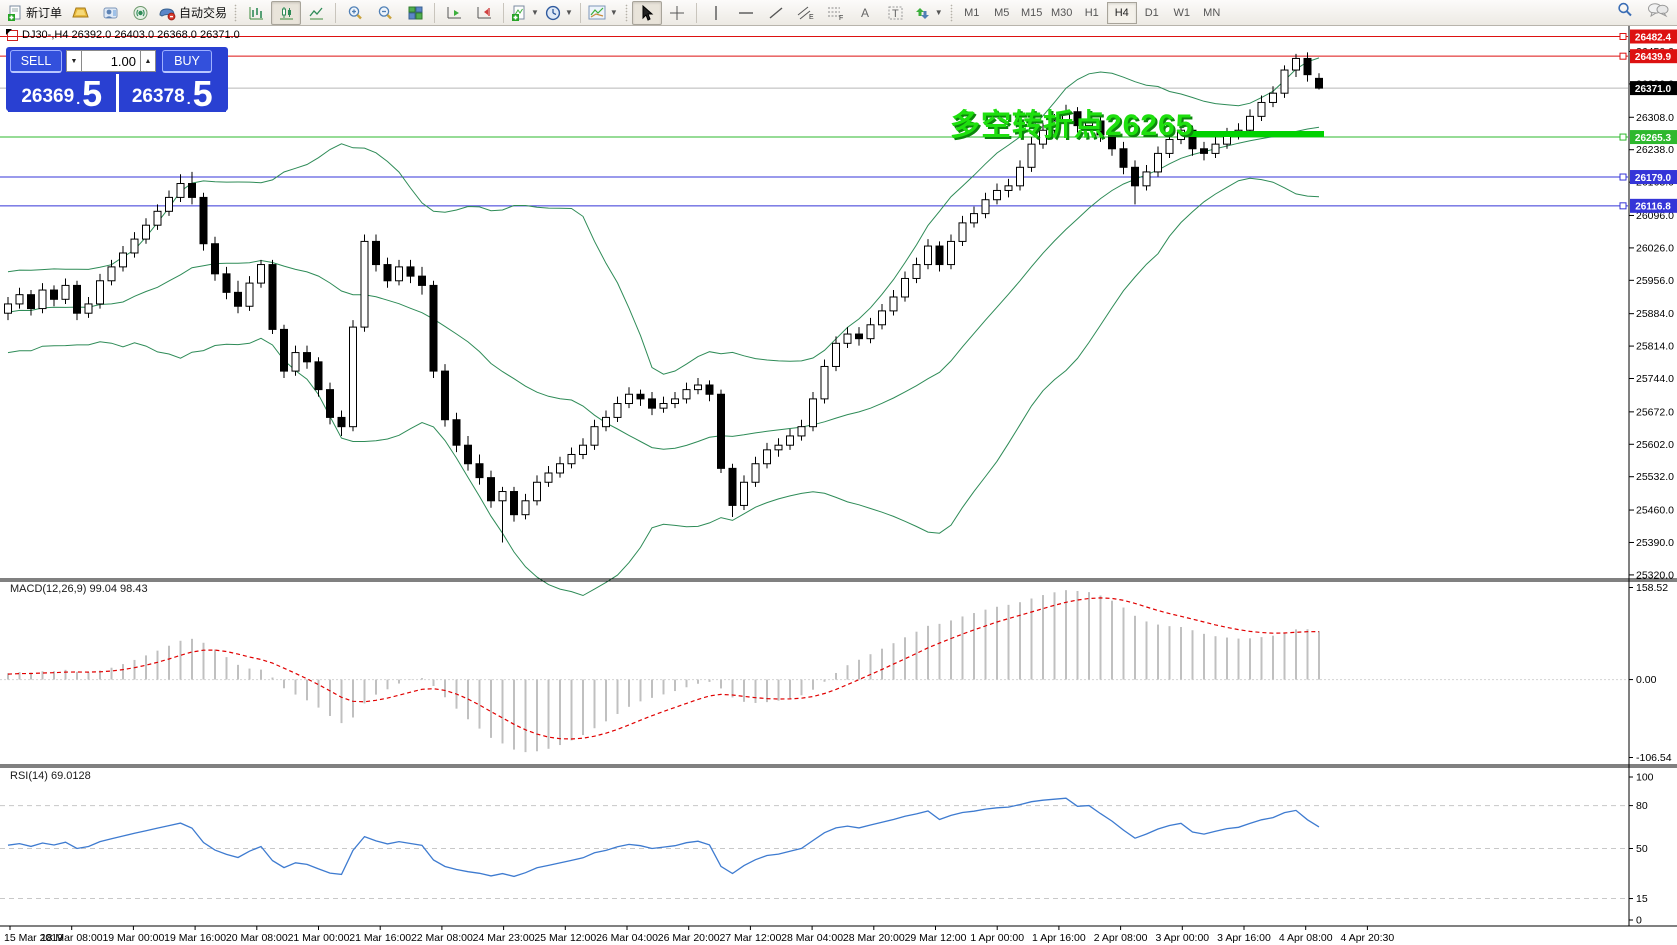  Describe the element at coordinates (896, 13) in the screenshot. I see `text-label-button: T` at that location.